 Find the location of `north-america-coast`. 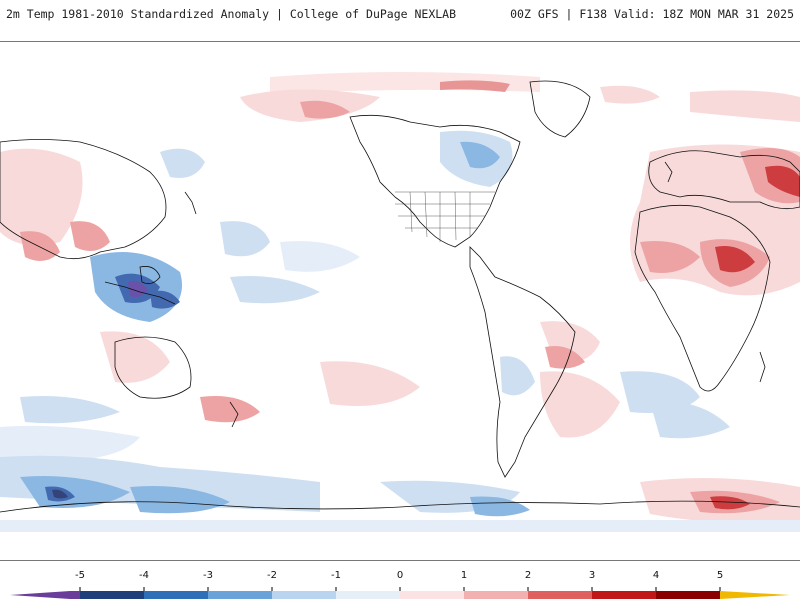

north-america-coast is located at coordinates (435, 181).